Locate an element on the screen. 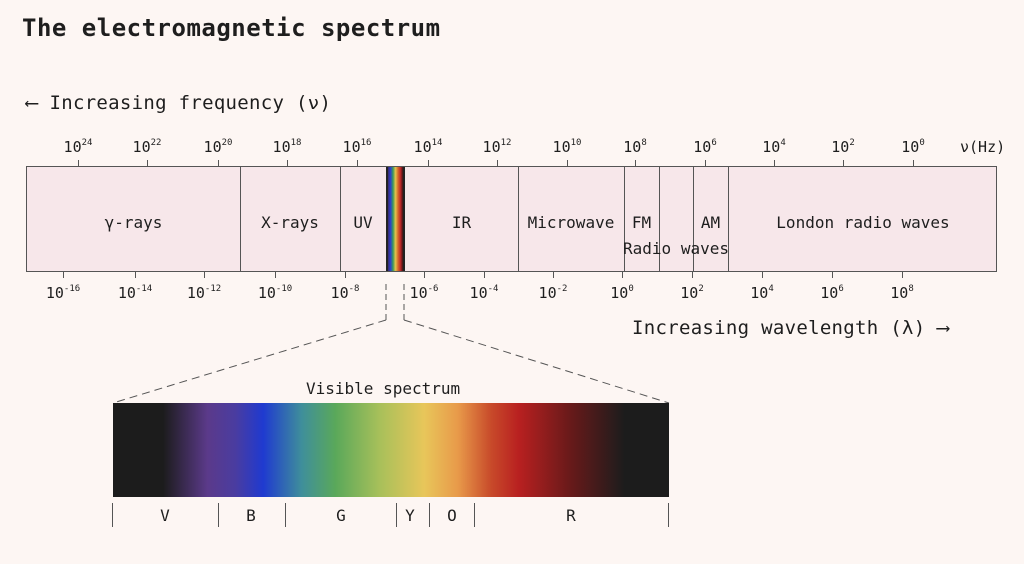  wavelength-tick-label: 10⁻¹⁴ is located at coordinates (135, 293).